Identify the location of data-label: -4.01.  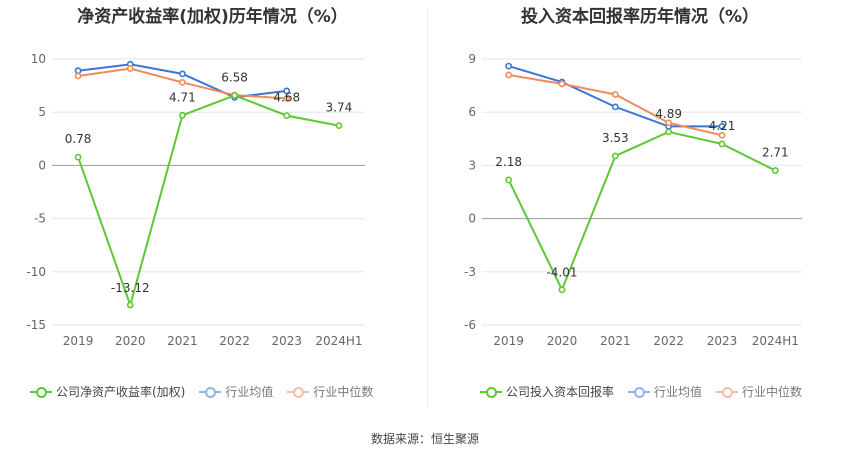
(561, 273).